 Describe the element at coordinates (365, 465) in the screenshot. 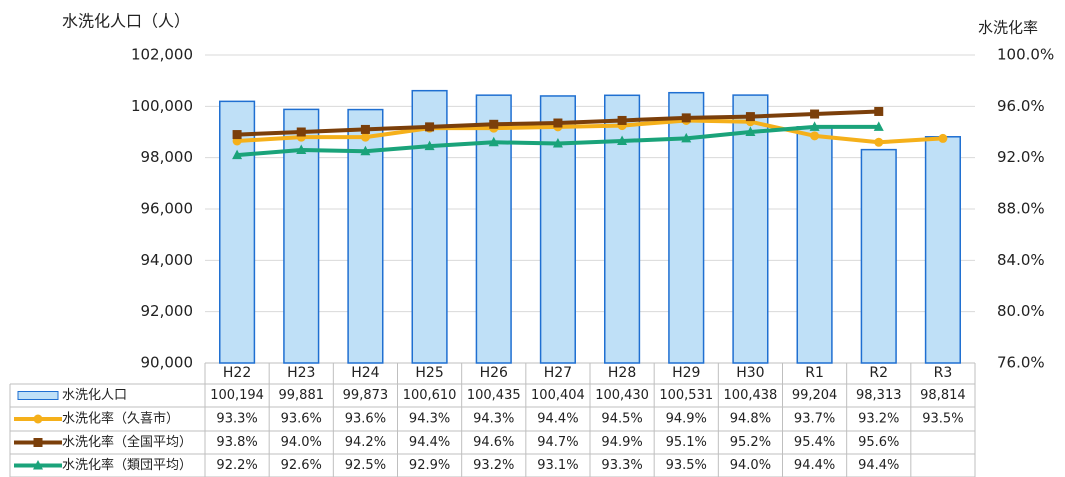

I see `table-cell: 92.5%` at that location.